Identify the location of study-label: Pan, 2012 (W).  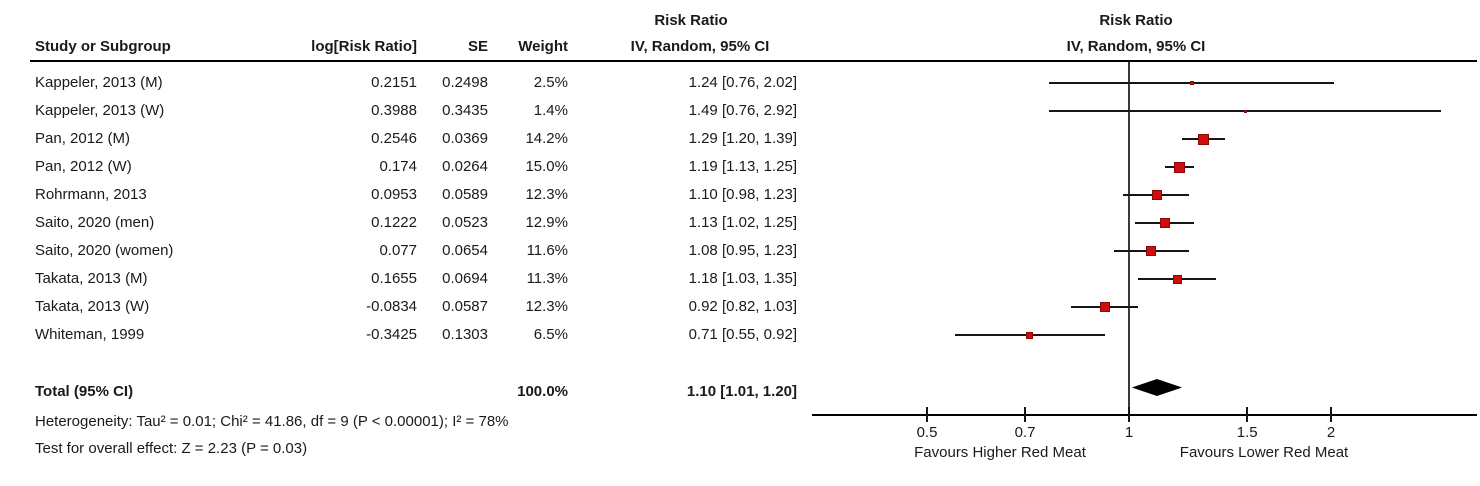
(83, 166).